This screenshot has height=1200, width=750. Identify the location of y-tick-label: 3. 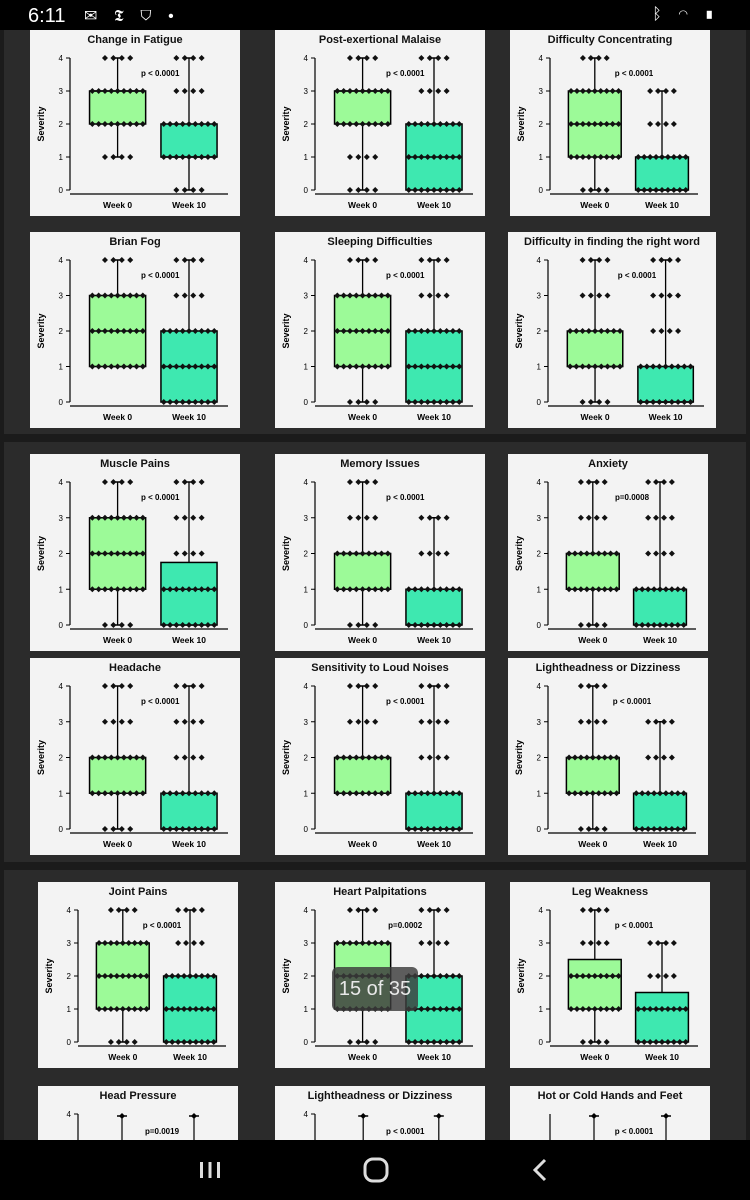
(539, 722).